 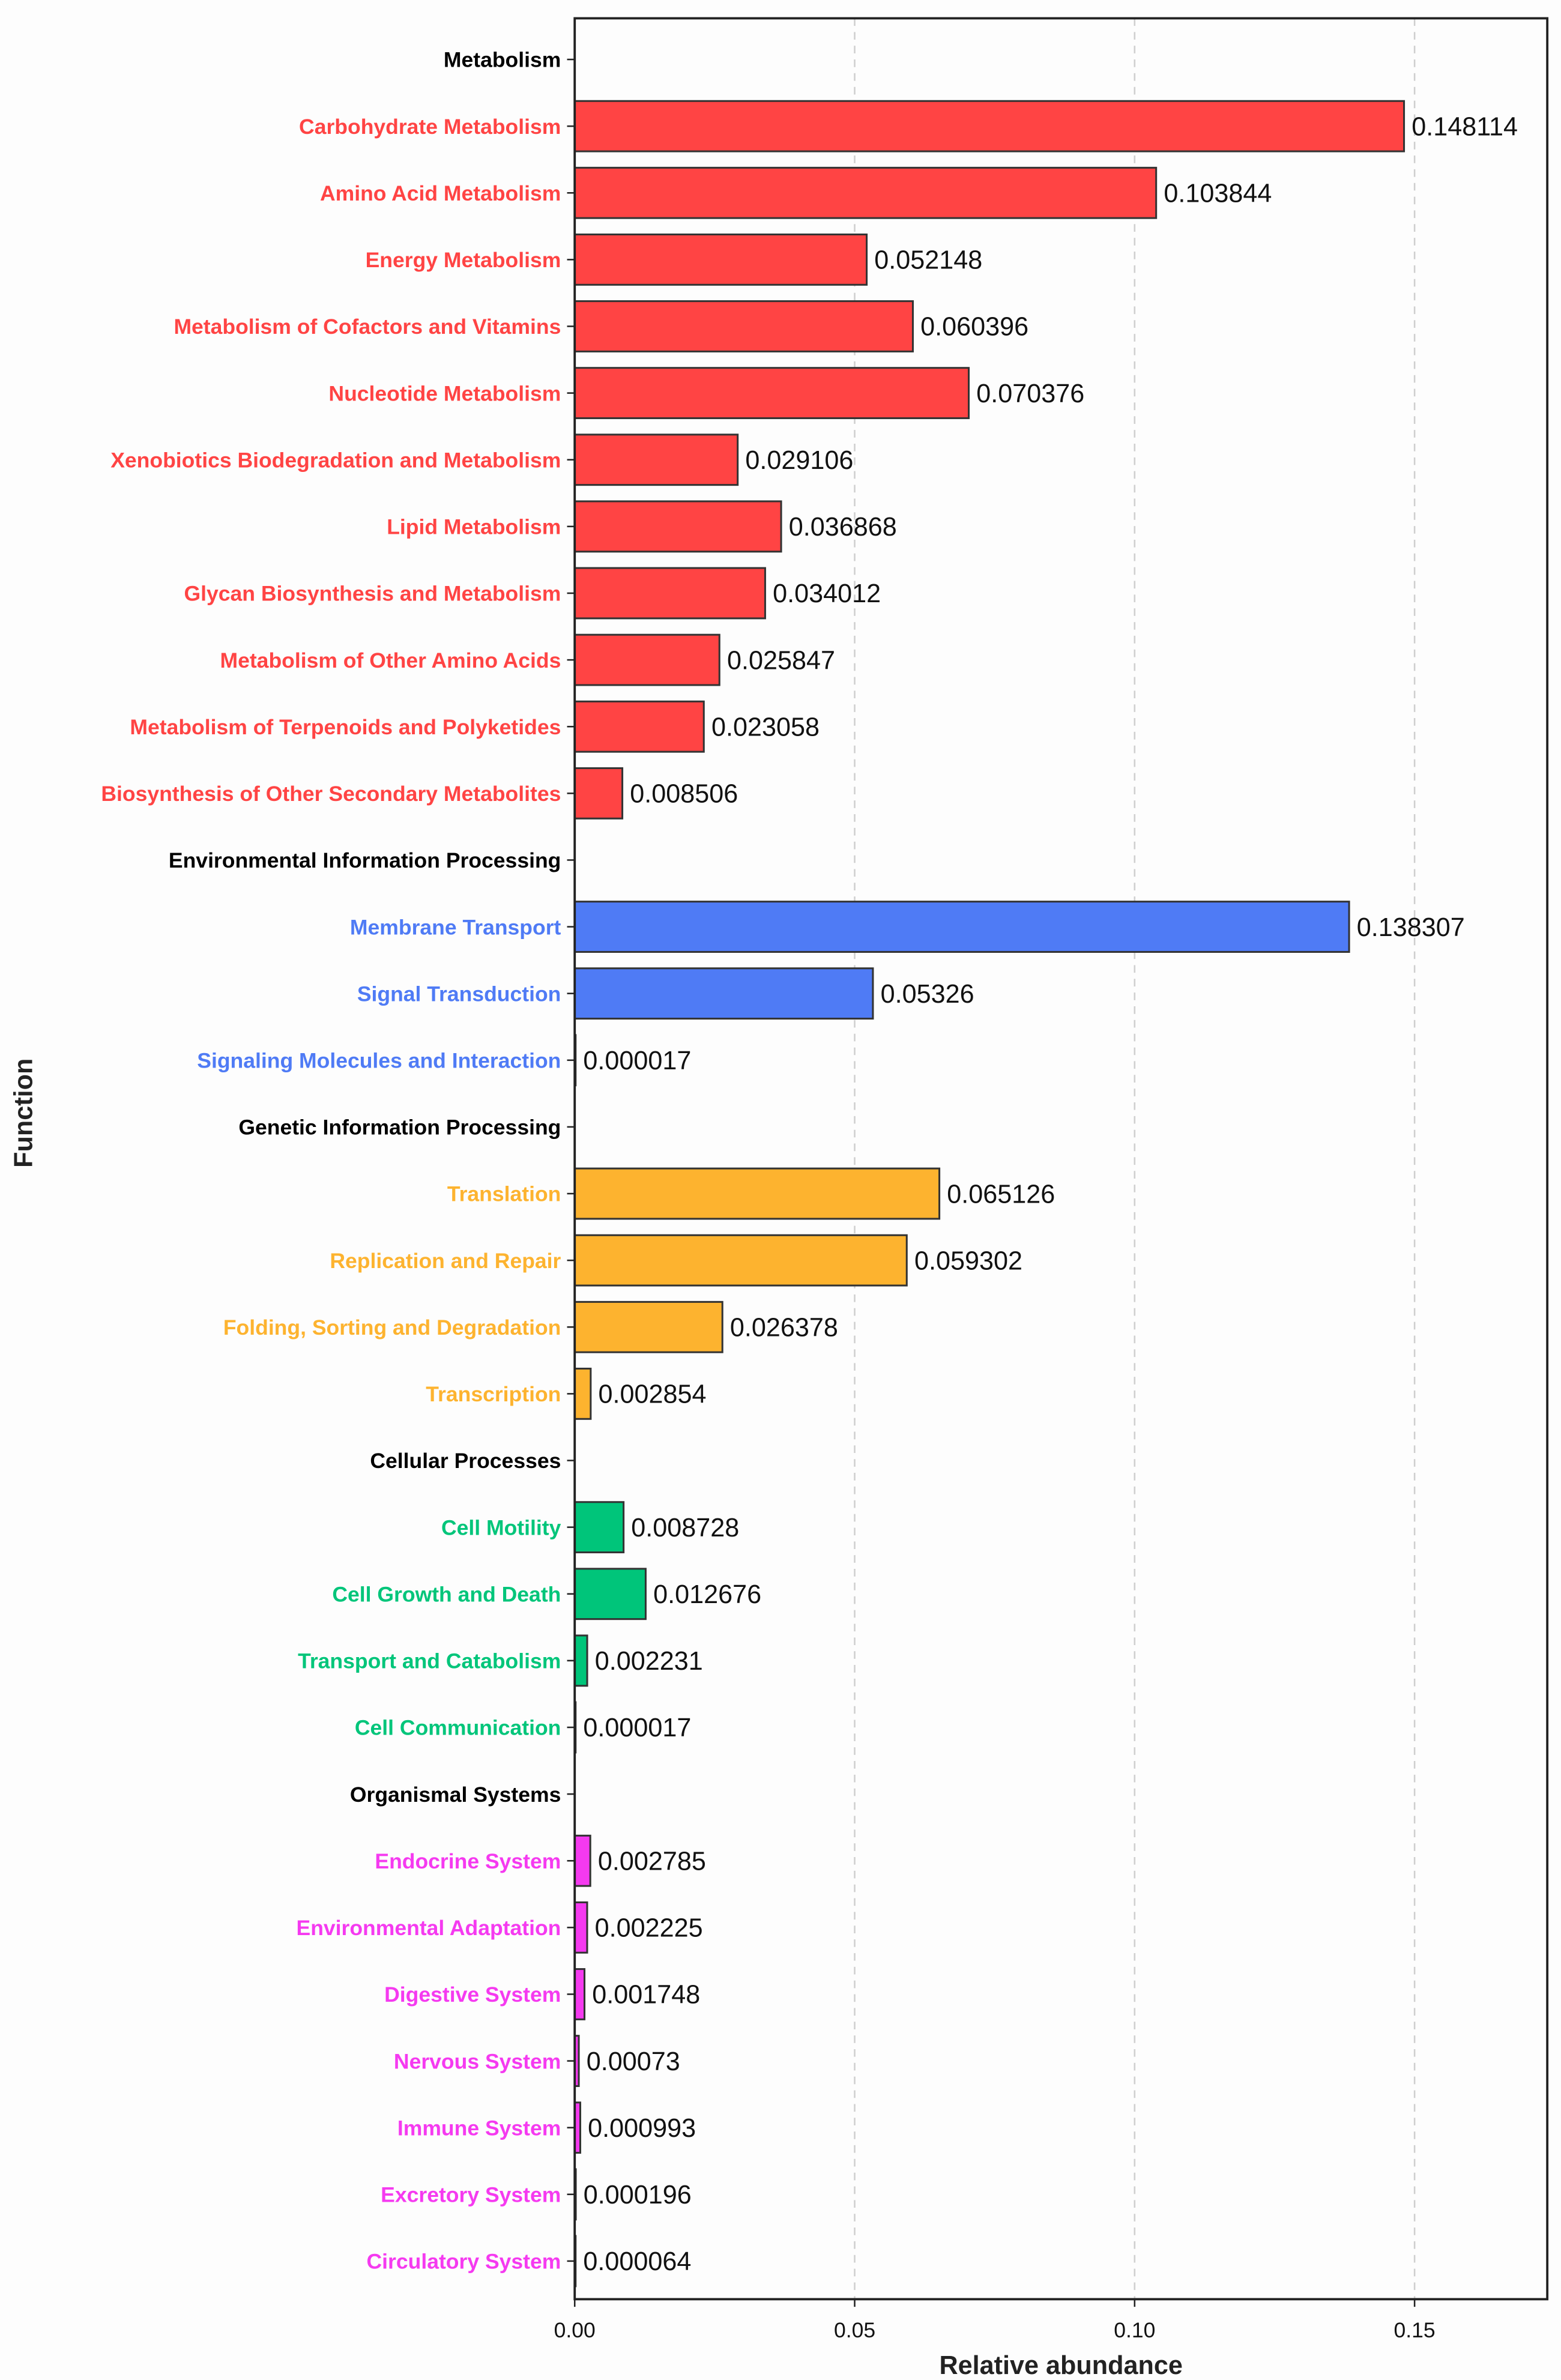 What do you see at coordinates (463, 260) in the screenshot?
I see `function-label: Energy Metabolism` at bounding box center [463, 260].